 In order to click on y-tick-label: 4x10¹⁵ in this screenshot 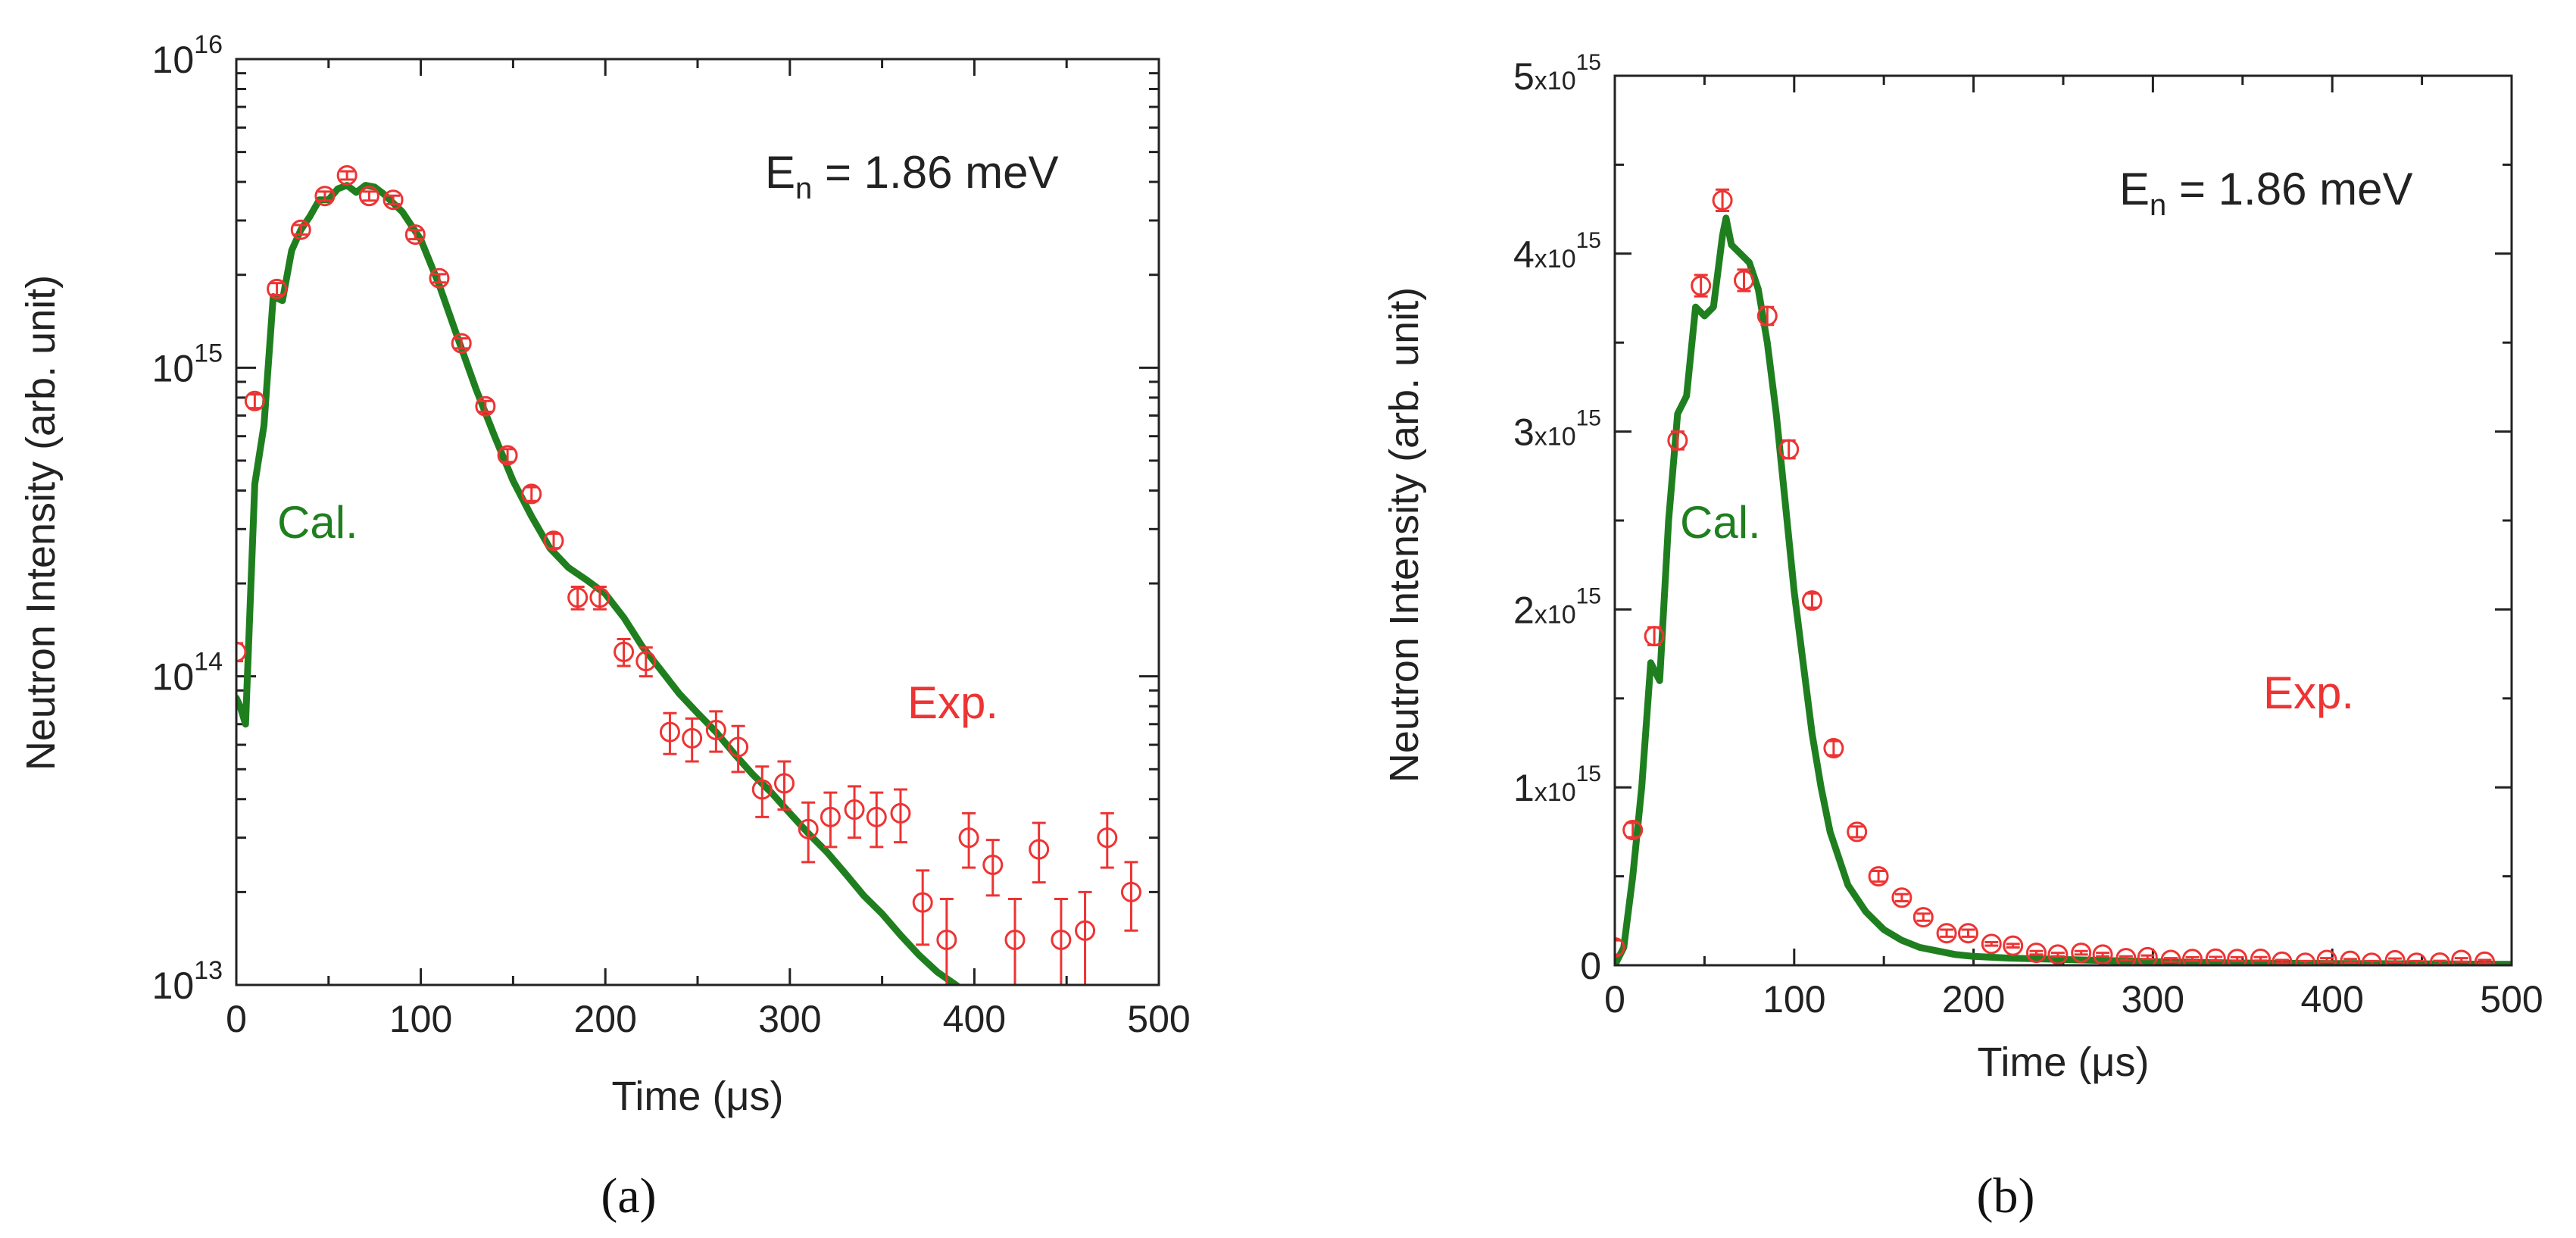, I will do `click(1557, 252)`.